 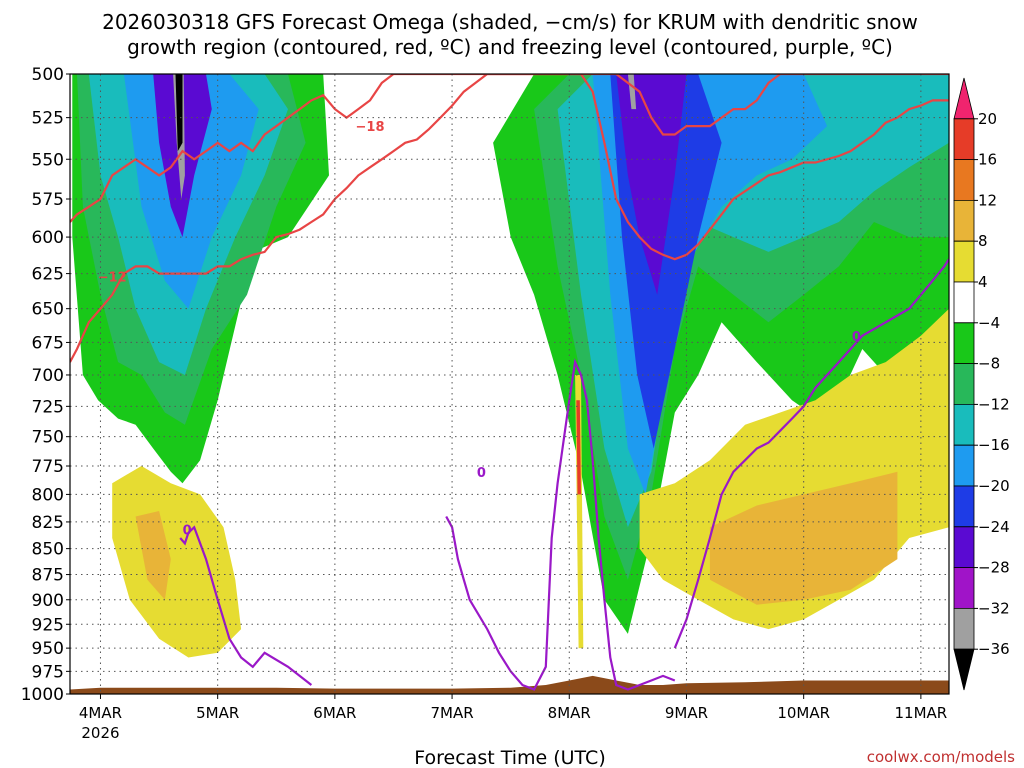 What do you see at coordinates (42, 695) in the screenshot?
I see `y-tick-label: 1000` at bounding box center [42, 695].